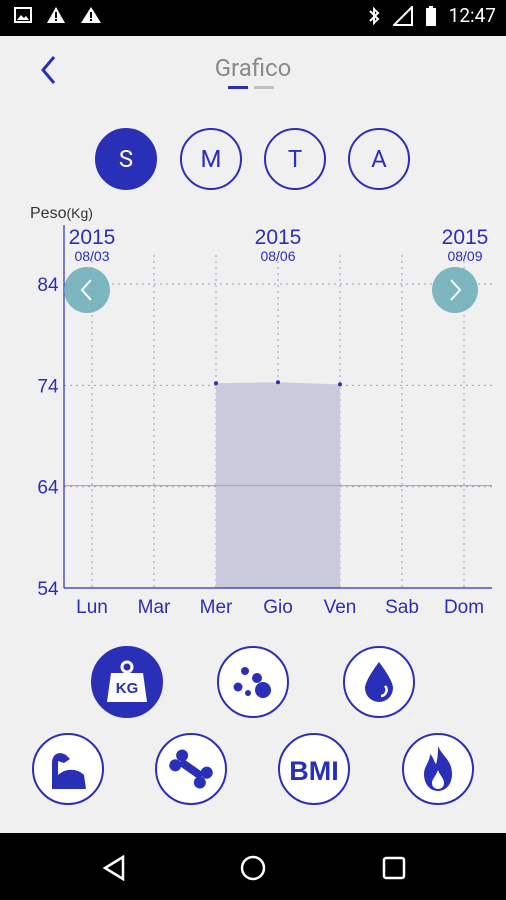 This screenshot has width=506, height=900. Describe the element at coordinates (464, 607) in the screenshot. I see `x-tick-label: Dom` at that location.